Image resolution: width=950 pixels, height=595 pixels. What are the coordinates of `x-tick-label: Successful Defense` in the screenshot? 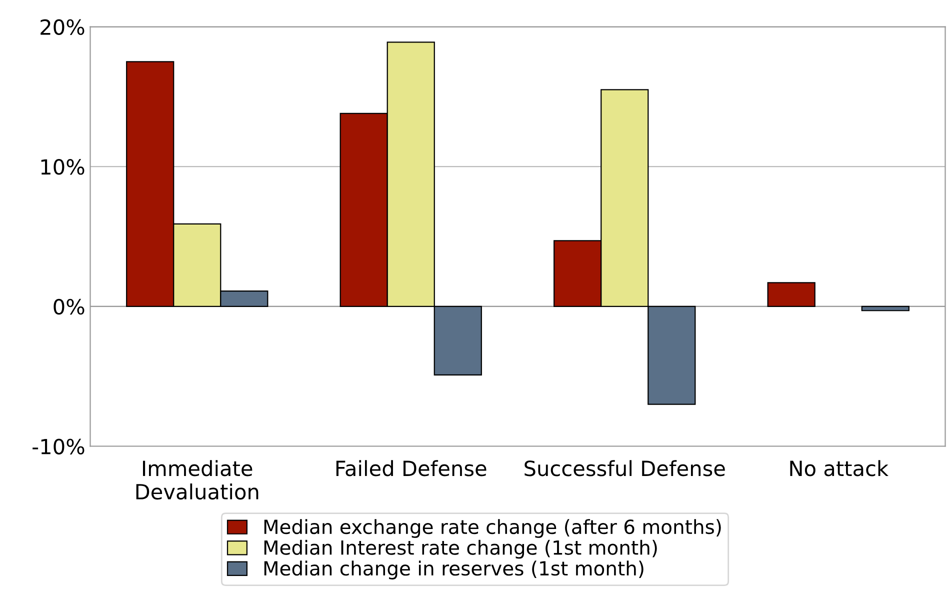 It's located at (624, 468).